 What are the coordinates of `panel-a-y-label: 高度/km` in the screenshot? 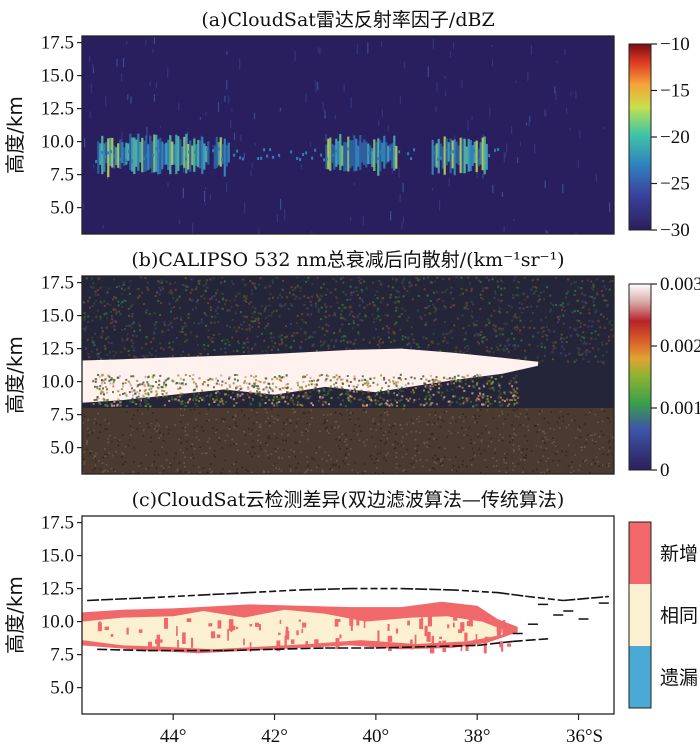 It's located at (15, 135).